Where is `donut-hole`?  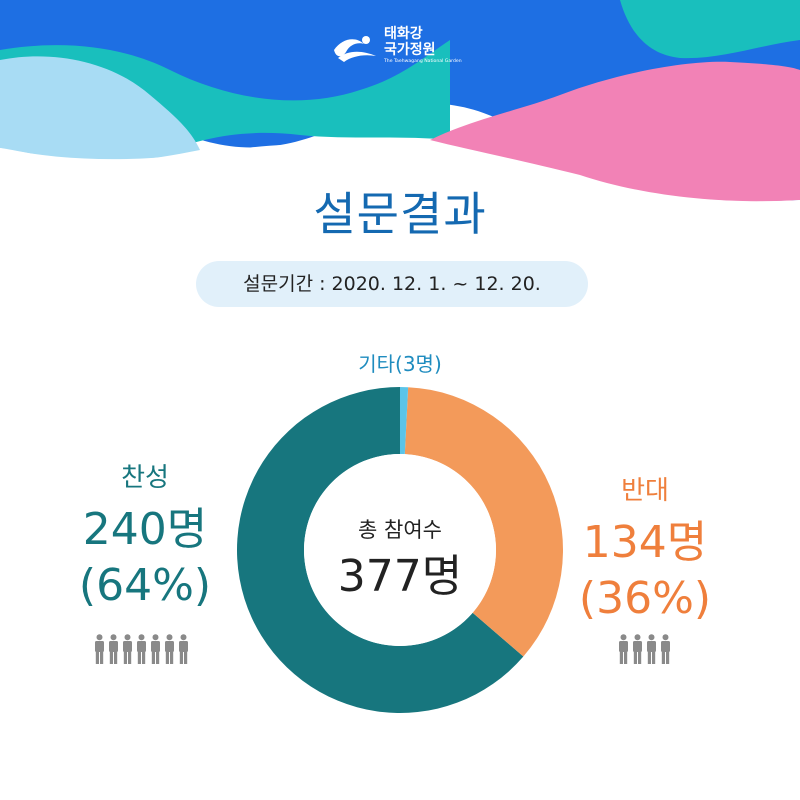
donut-hole is located at coordinates (400, 550).